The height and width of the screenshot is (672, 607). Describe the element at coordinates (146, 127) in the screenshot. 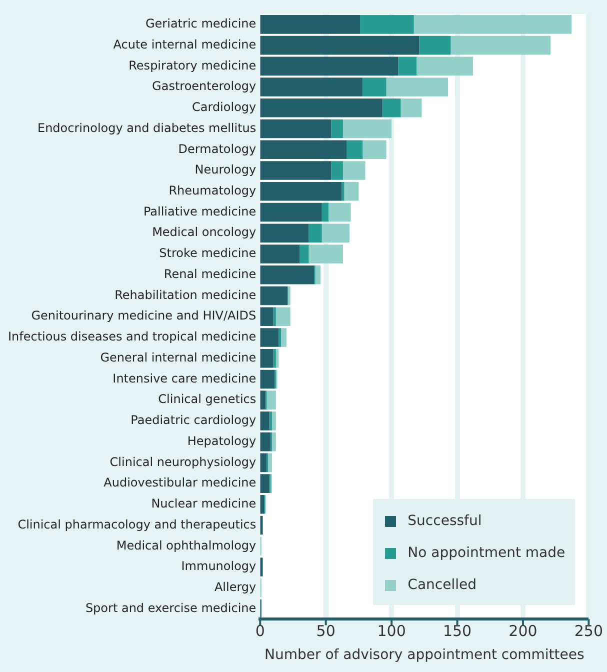

I see `y-tick-label: Endocrinology and diabetes mellitus` at that location.